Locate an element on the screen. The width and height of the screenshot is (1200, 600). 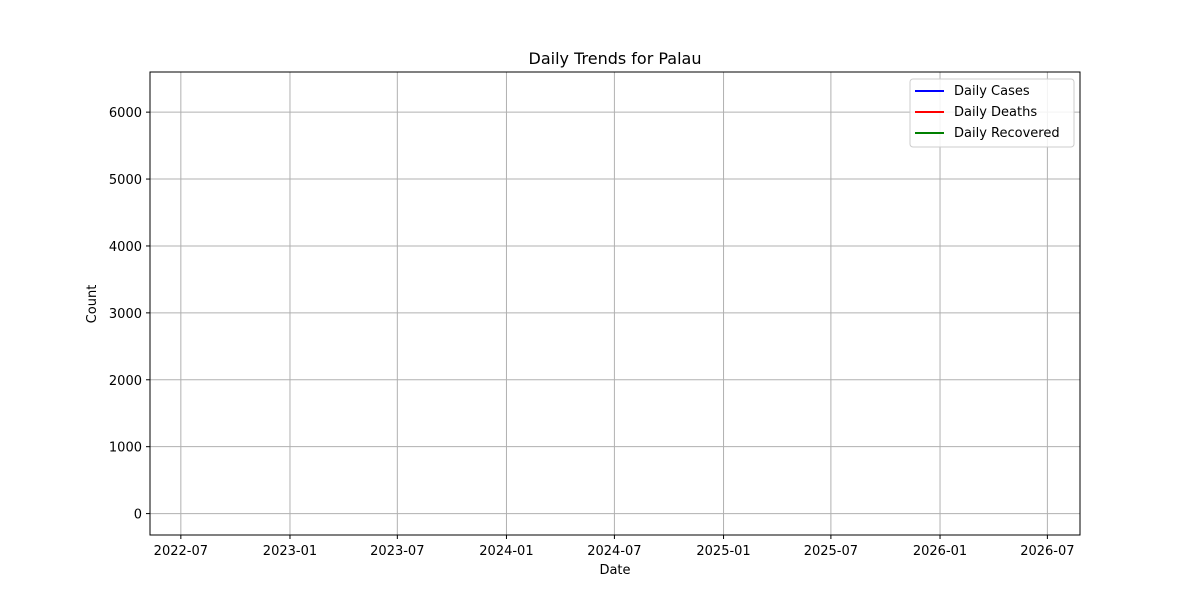
y-axis: 0 1000 2000 3000 4000 5000 6000 is located at coordinates (129, 314).